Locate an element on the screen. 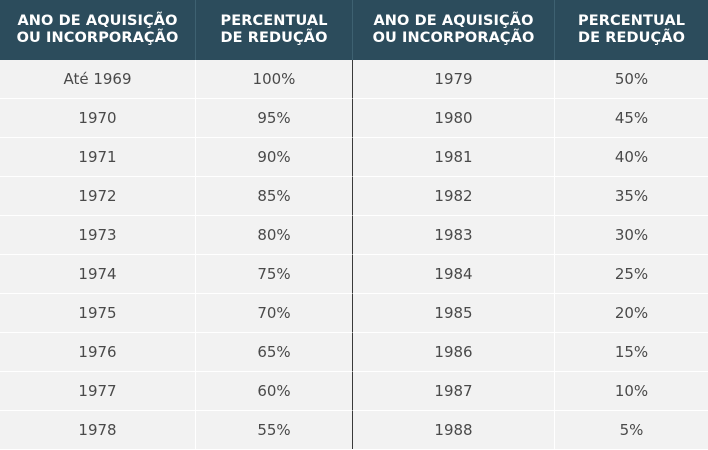  table-row: 1977 60% 1987 10% is located at coordinates (354, 391).